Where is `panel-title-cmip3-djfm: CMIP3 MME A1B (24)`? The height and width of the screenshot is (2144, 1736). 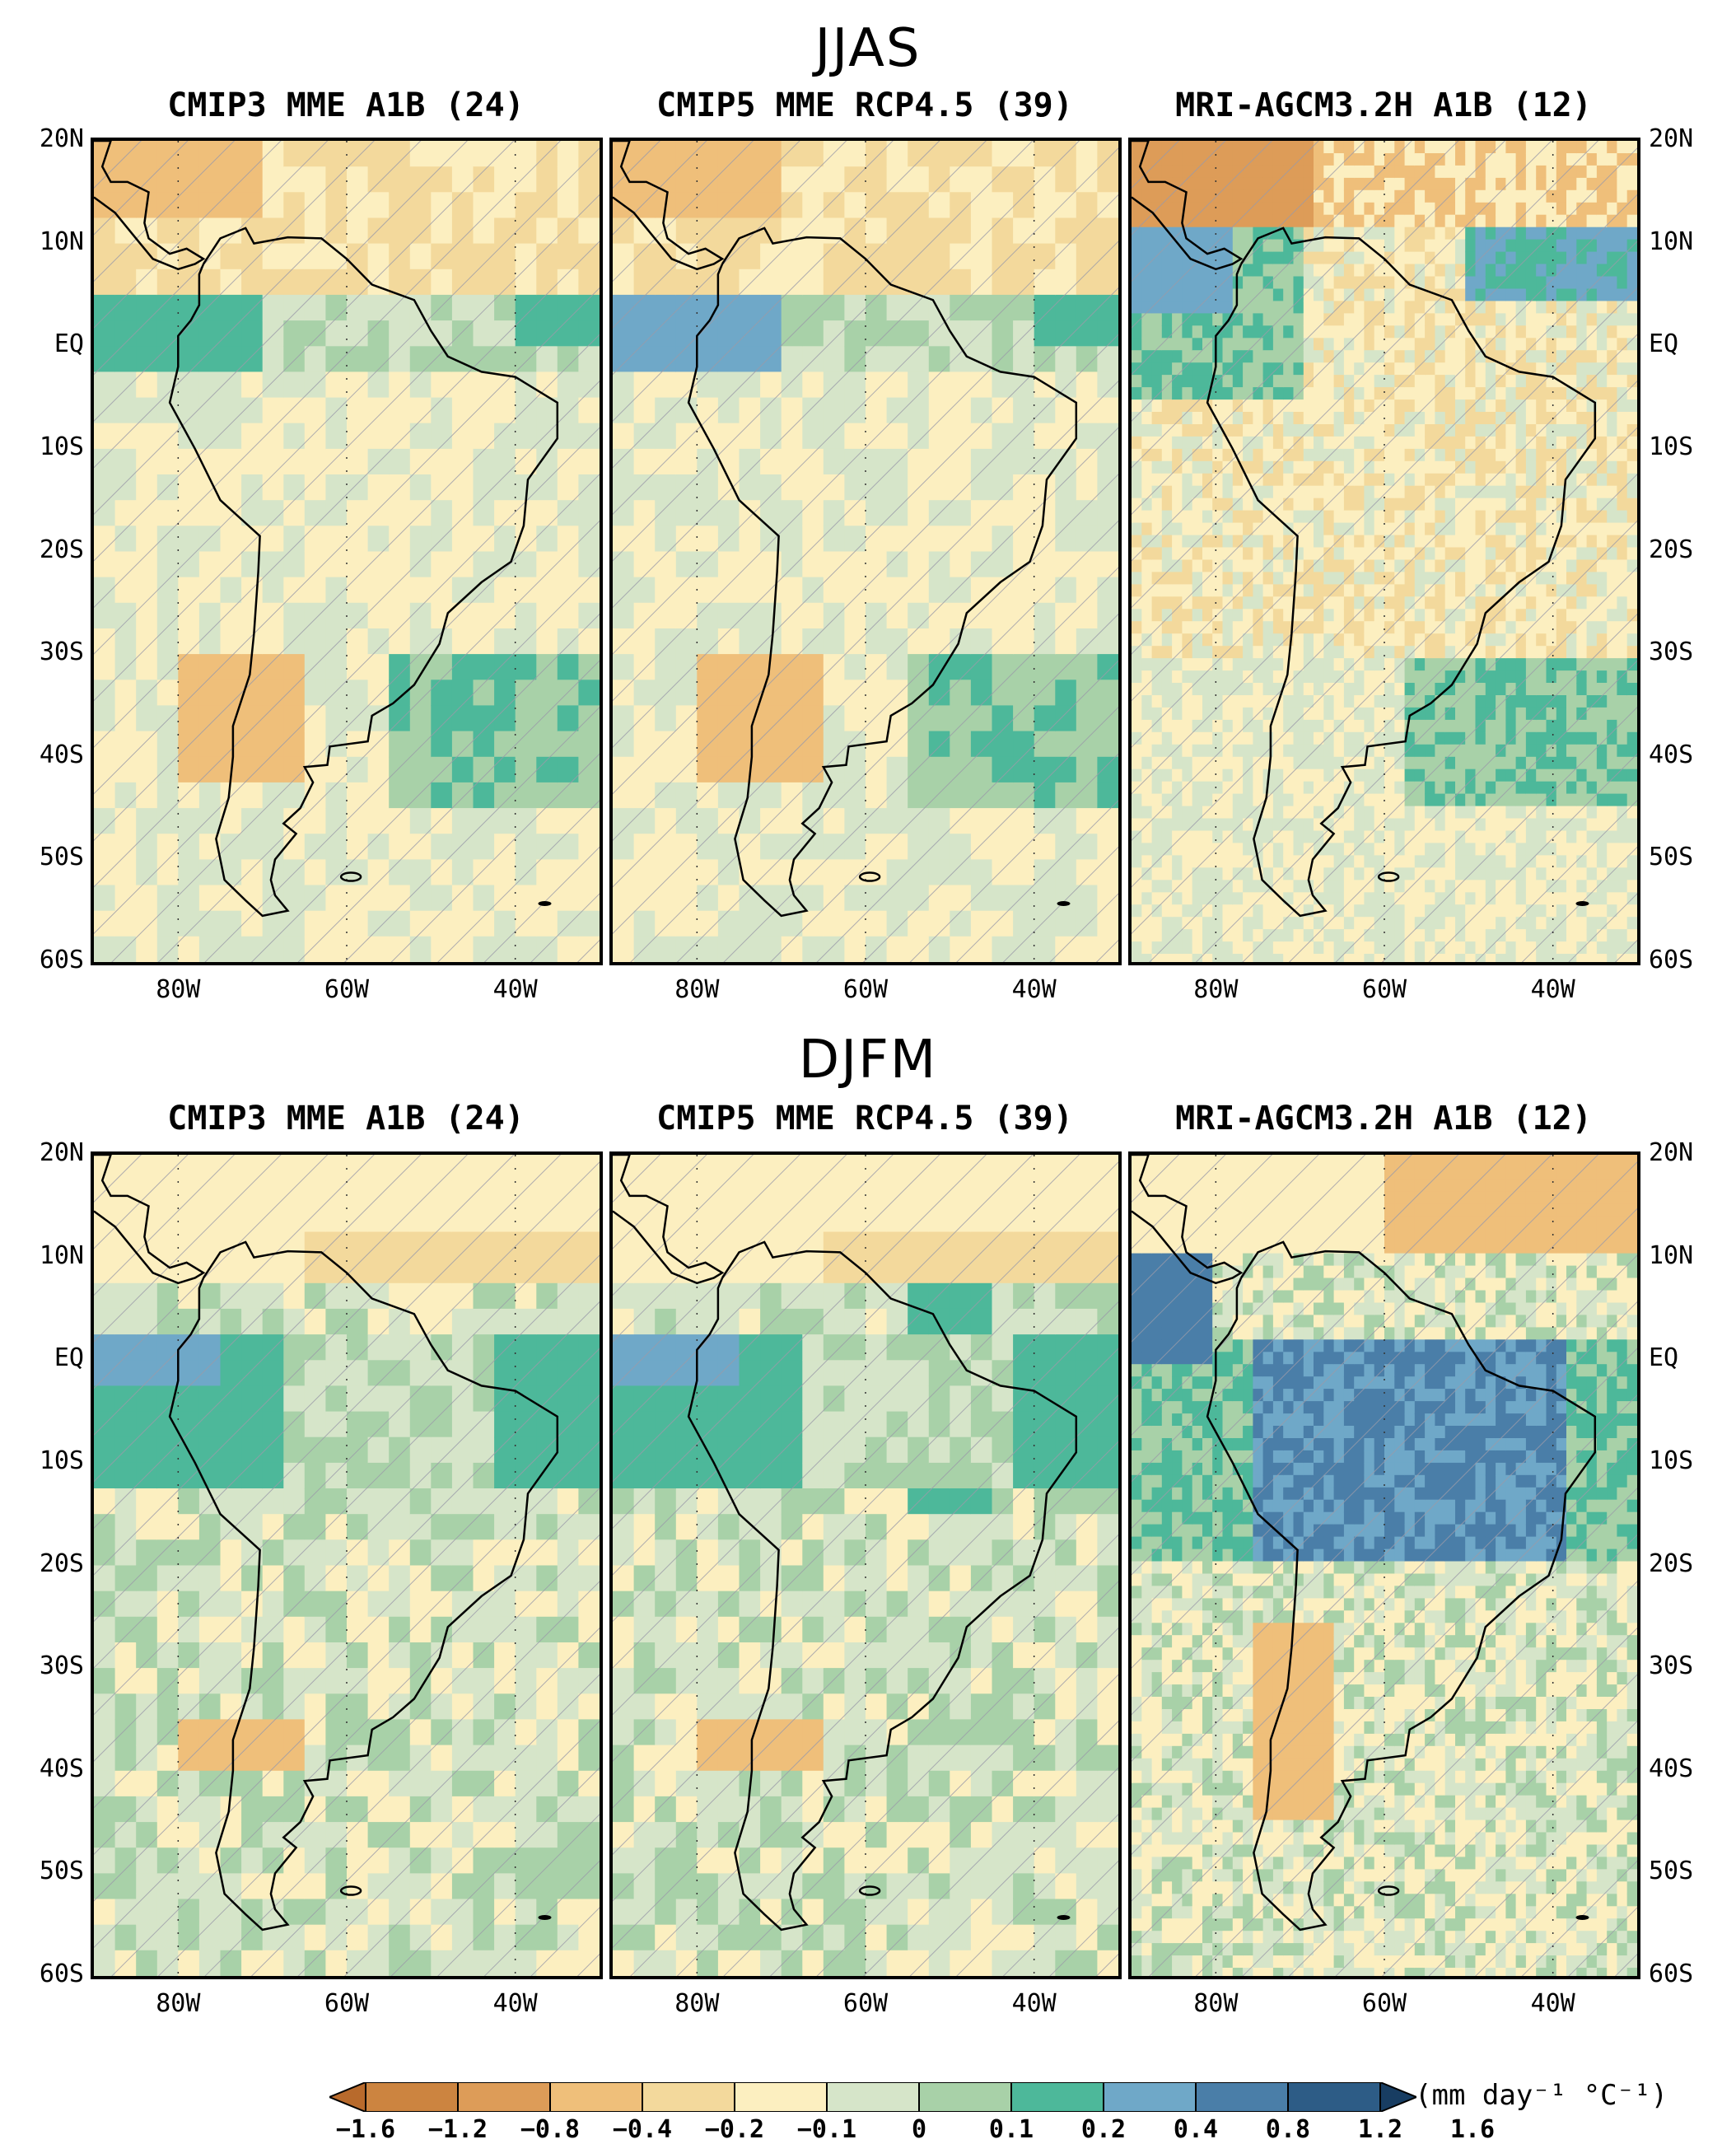 panel-title-cmip3-djfm: CMIP3 MME A1B (24) is located at coordinates (346, 1118).